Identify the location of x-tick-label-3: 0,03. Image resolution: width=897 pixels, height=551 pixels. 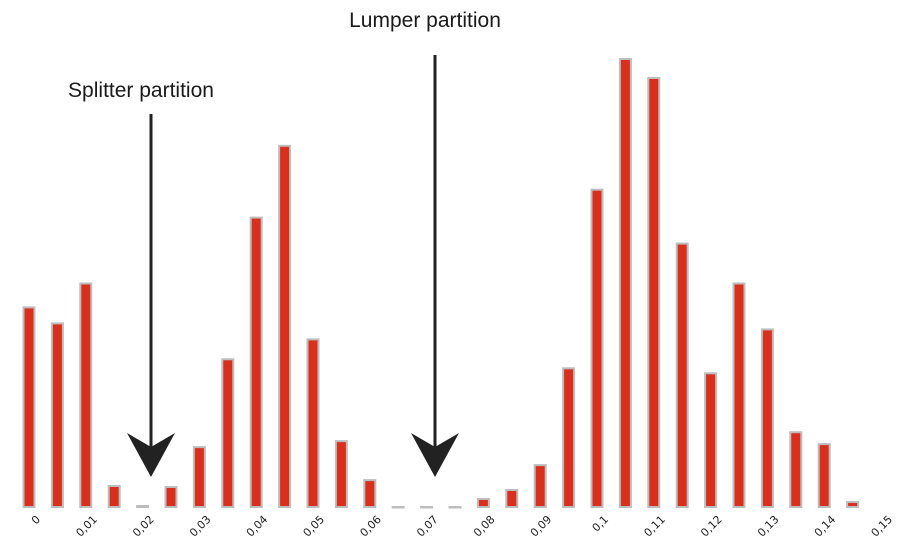
(200, 526).